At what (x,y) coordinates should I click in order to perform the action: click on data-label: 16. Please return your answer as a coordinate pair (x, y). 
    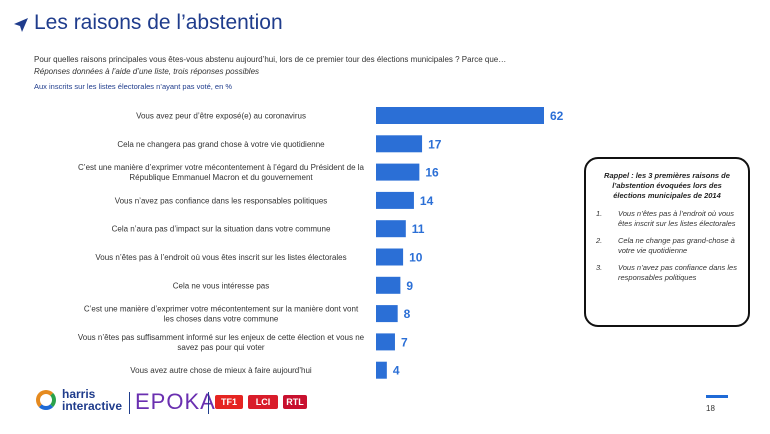
    Looking at the image, I should click on (432, 173).